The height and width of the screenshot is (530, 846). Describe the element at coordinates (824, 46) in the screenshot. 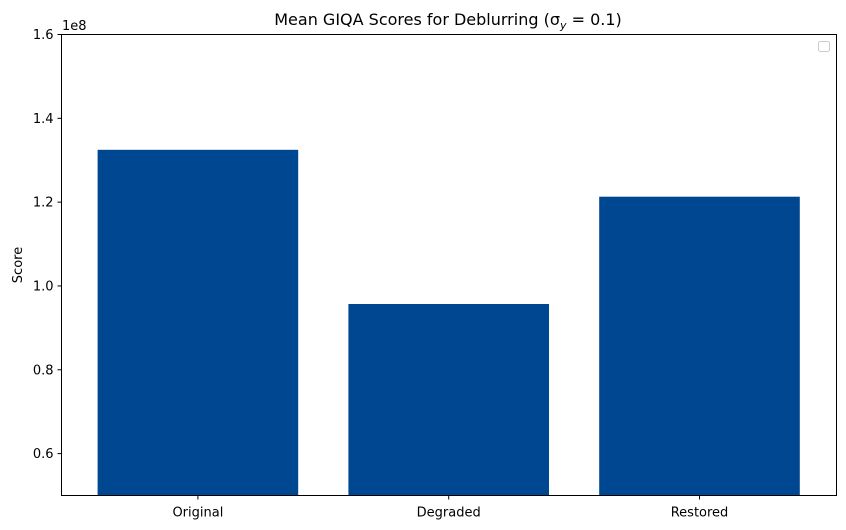

I see `legend-box` at that location.